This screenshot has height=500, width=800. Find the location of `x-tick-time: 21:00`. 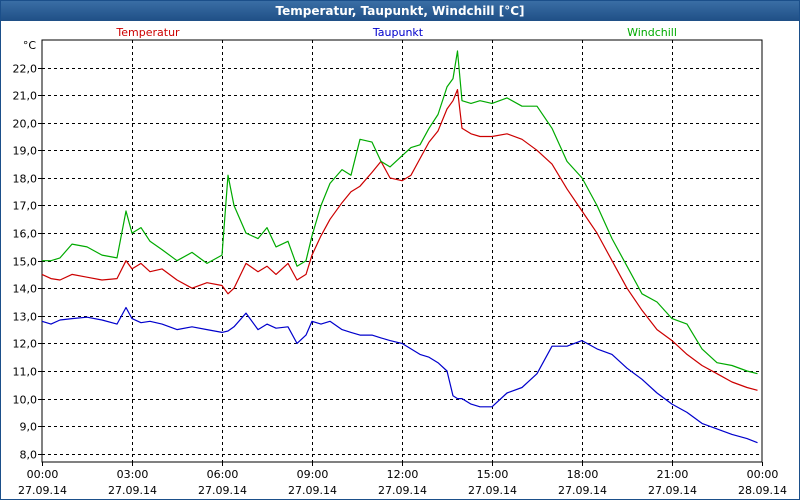

x-tick-time: 21:00 is located at coordinates (673, 474).